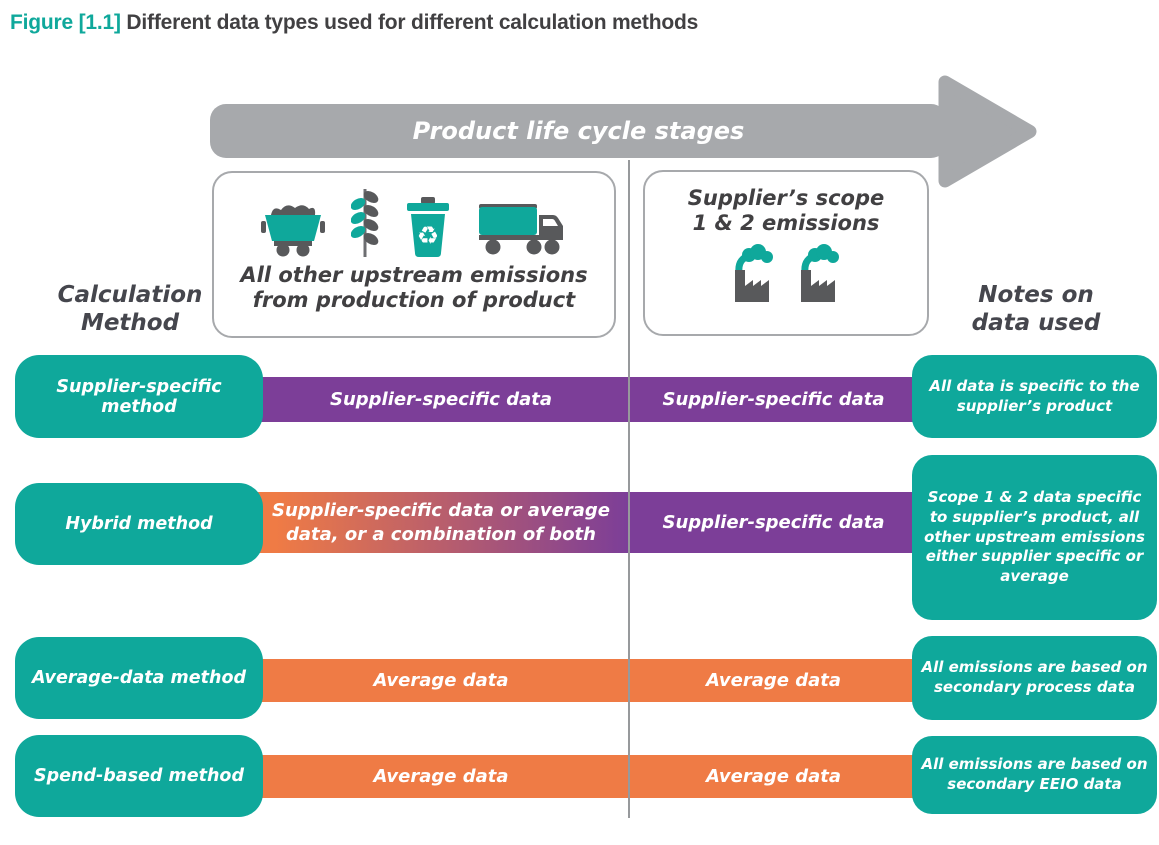 The image size is (1159, 845). I want to click on method-box-spend-based: Spend-based method, so click(139, 776).